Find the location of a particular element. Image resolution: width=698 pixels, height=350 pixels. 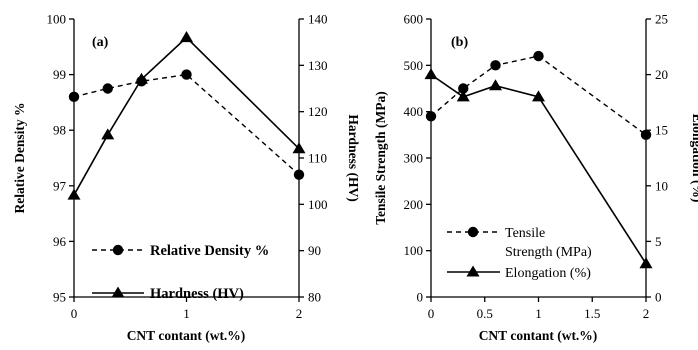

y-left-tick-label: 500 is located at coordinates (414, 65).